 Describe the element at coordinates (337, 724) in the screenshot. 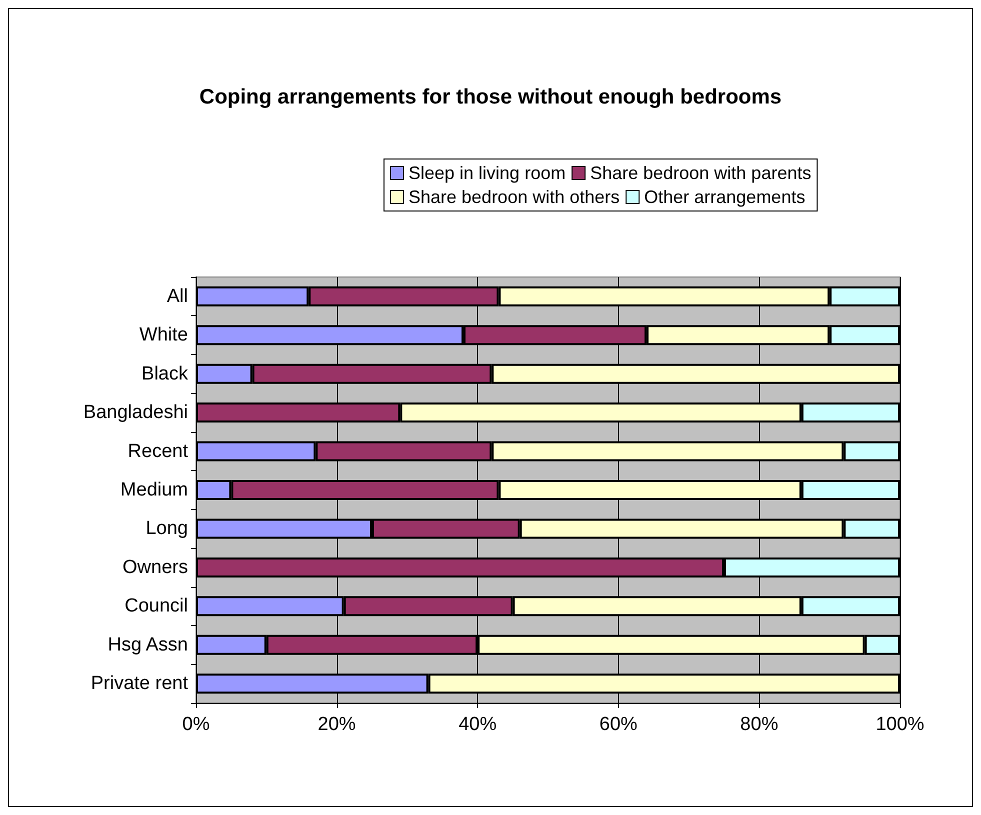

I see `x-tick-label: 20%` at that location.